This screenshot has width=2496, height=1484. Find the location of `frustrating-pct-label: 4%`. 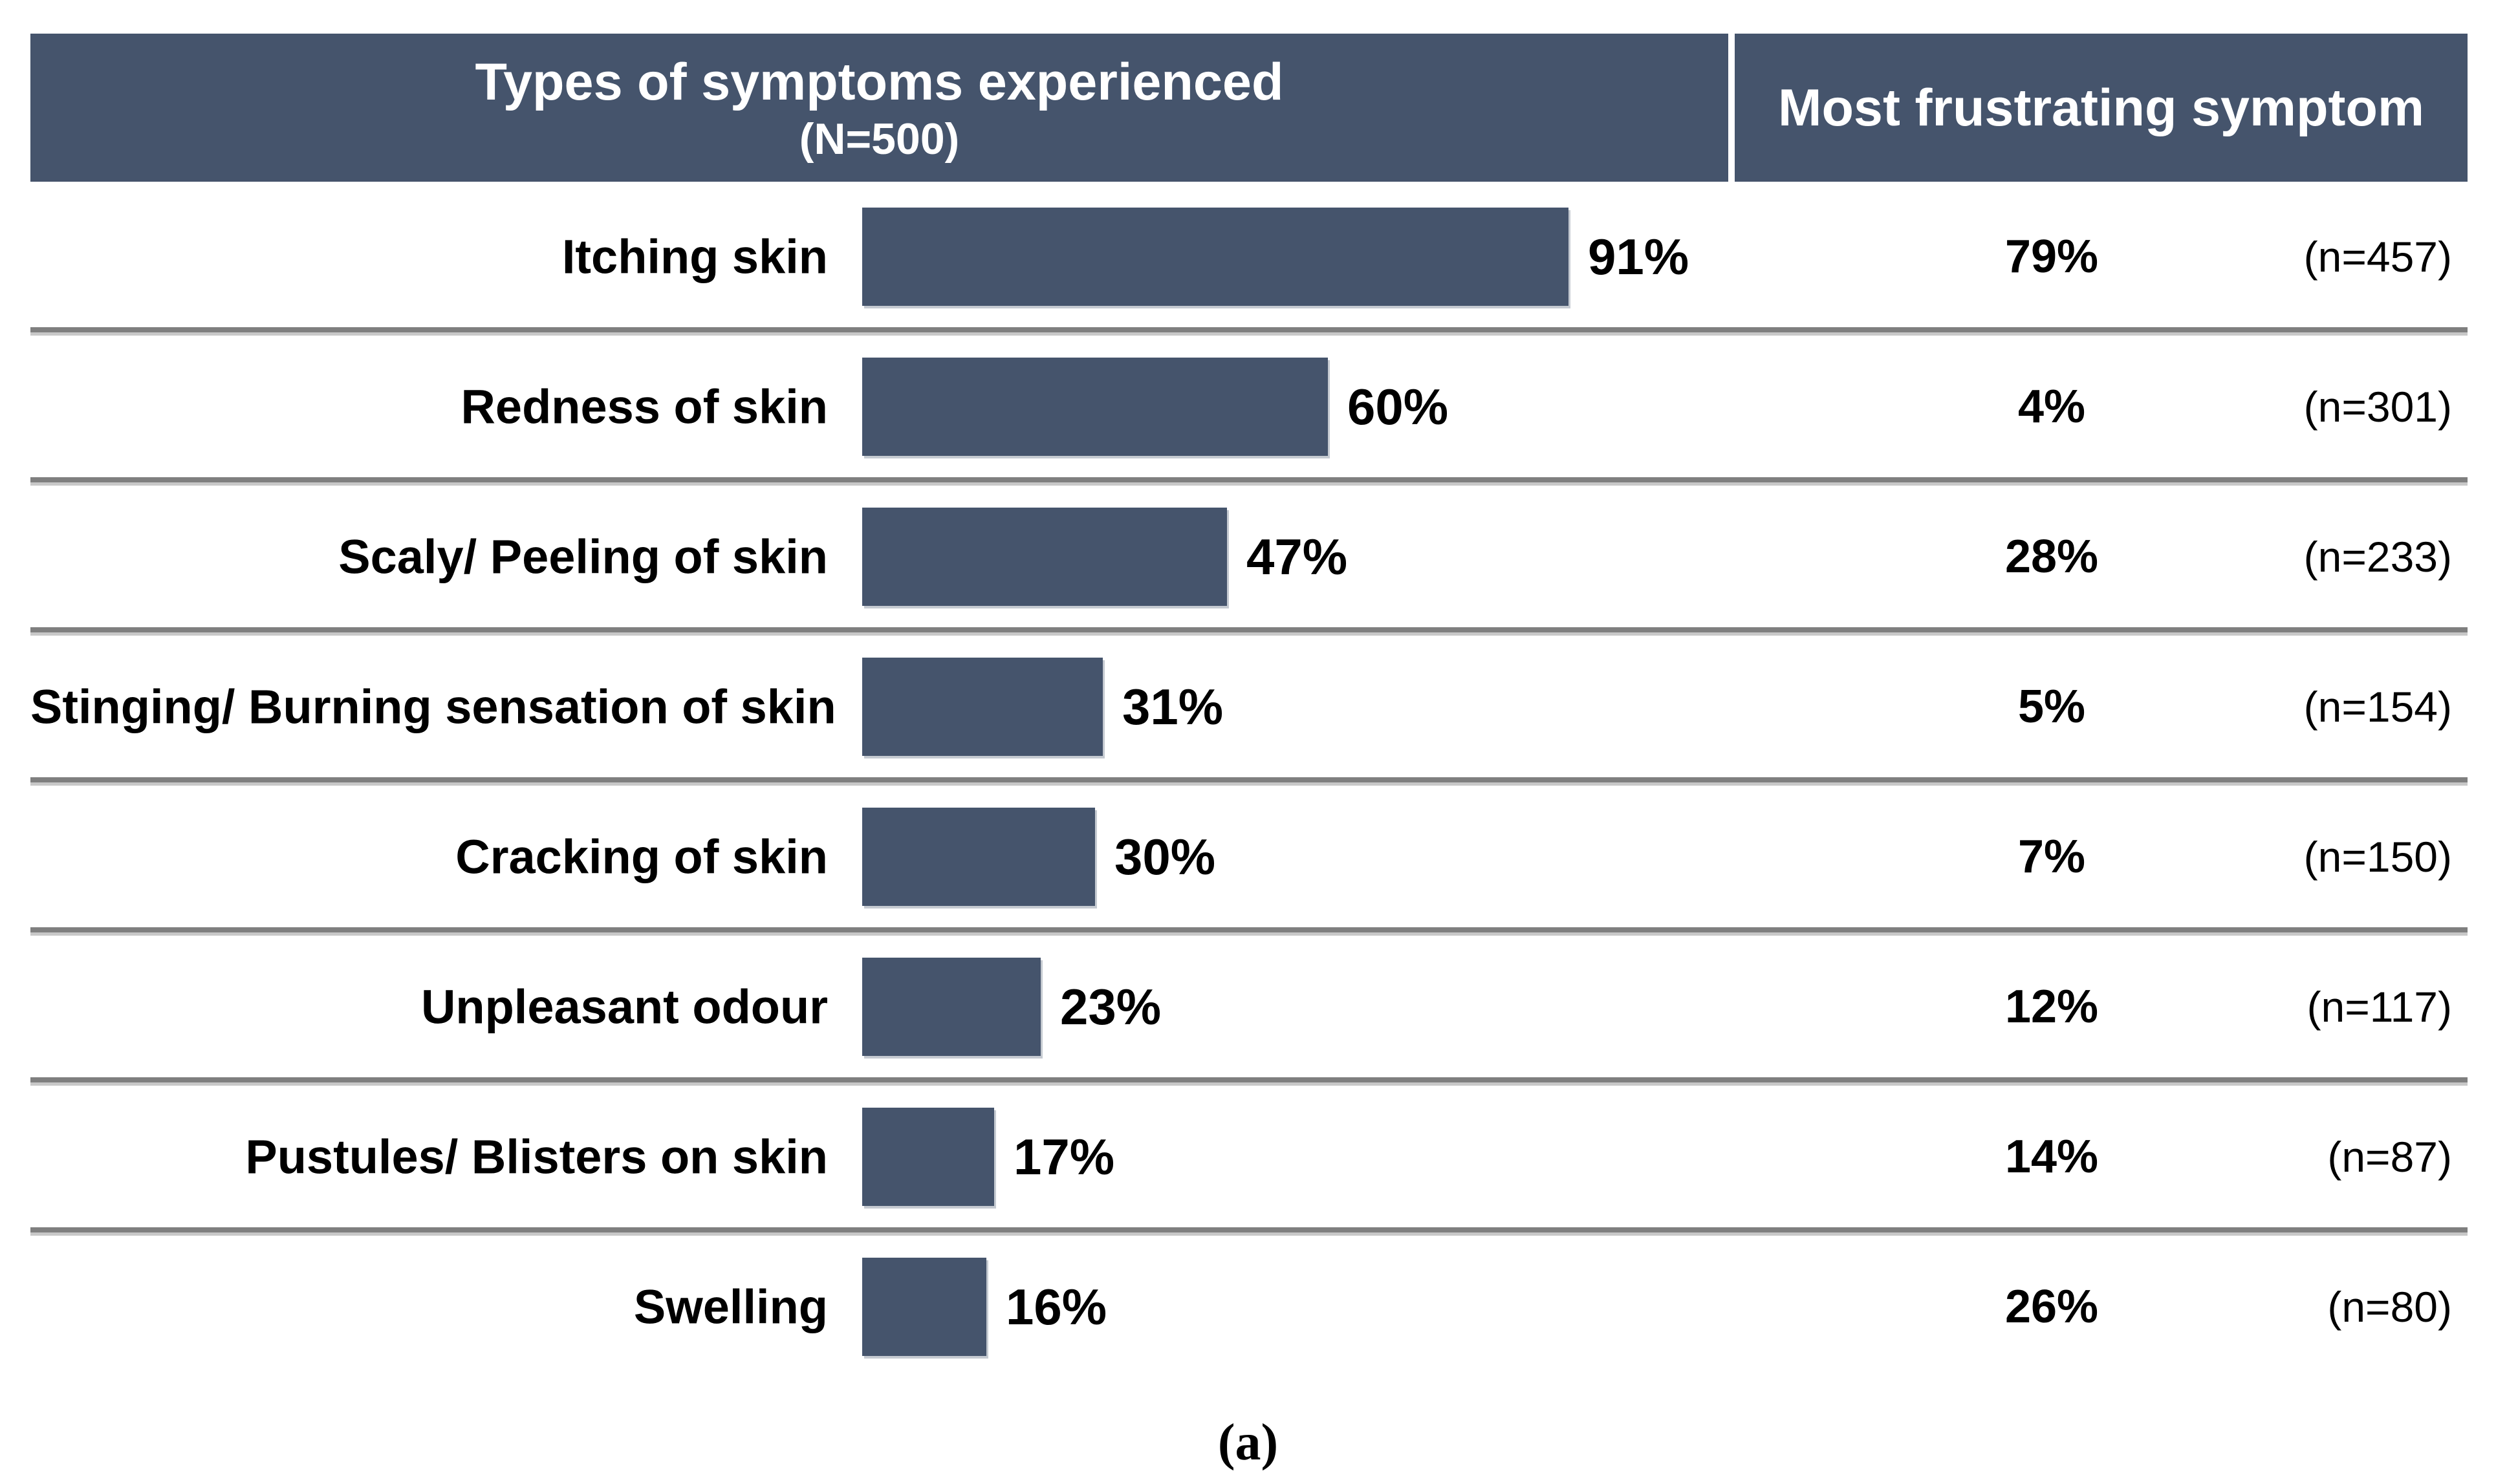

frustrating-pct-label: 4% is located at coordinates (2051, 407).